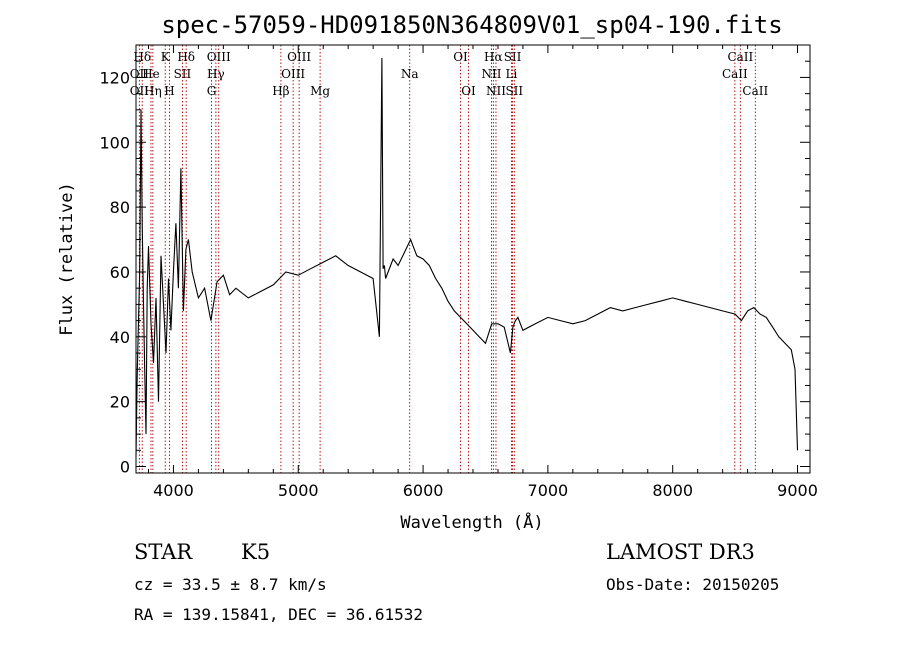  I want to click on marker-label: Hβ, so click(280, 91).